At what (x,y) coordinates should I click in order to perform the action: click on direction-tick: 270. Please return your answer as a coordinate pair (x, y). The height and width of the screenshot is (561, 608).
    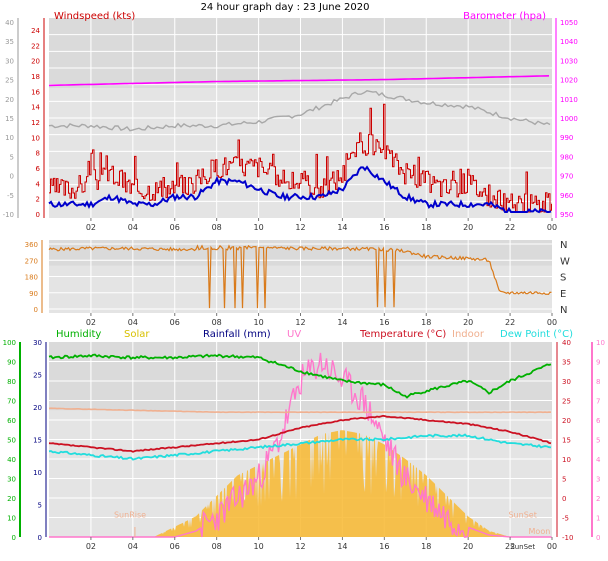
    Looking at the image, I should click on (31, 261).